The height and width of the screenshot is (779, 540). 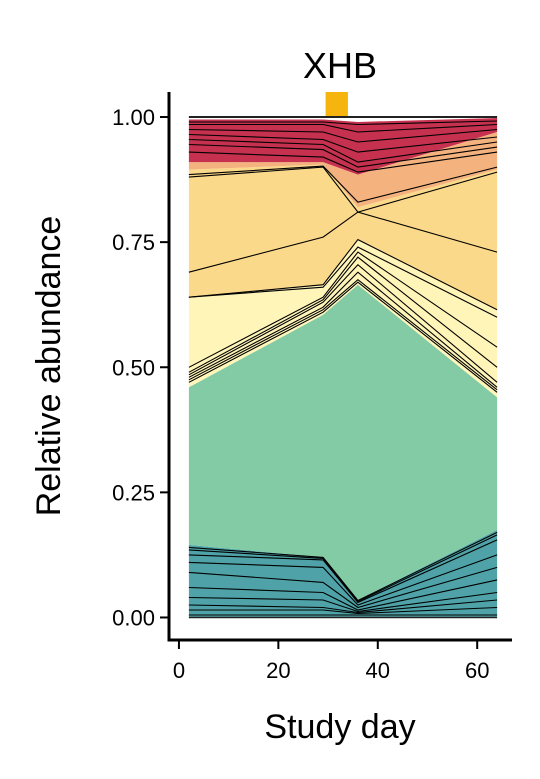 What do you see at coordinates (477, 670) in the screenshot?
I see `x-tick-label: 60` at bounding box center [477, 670].